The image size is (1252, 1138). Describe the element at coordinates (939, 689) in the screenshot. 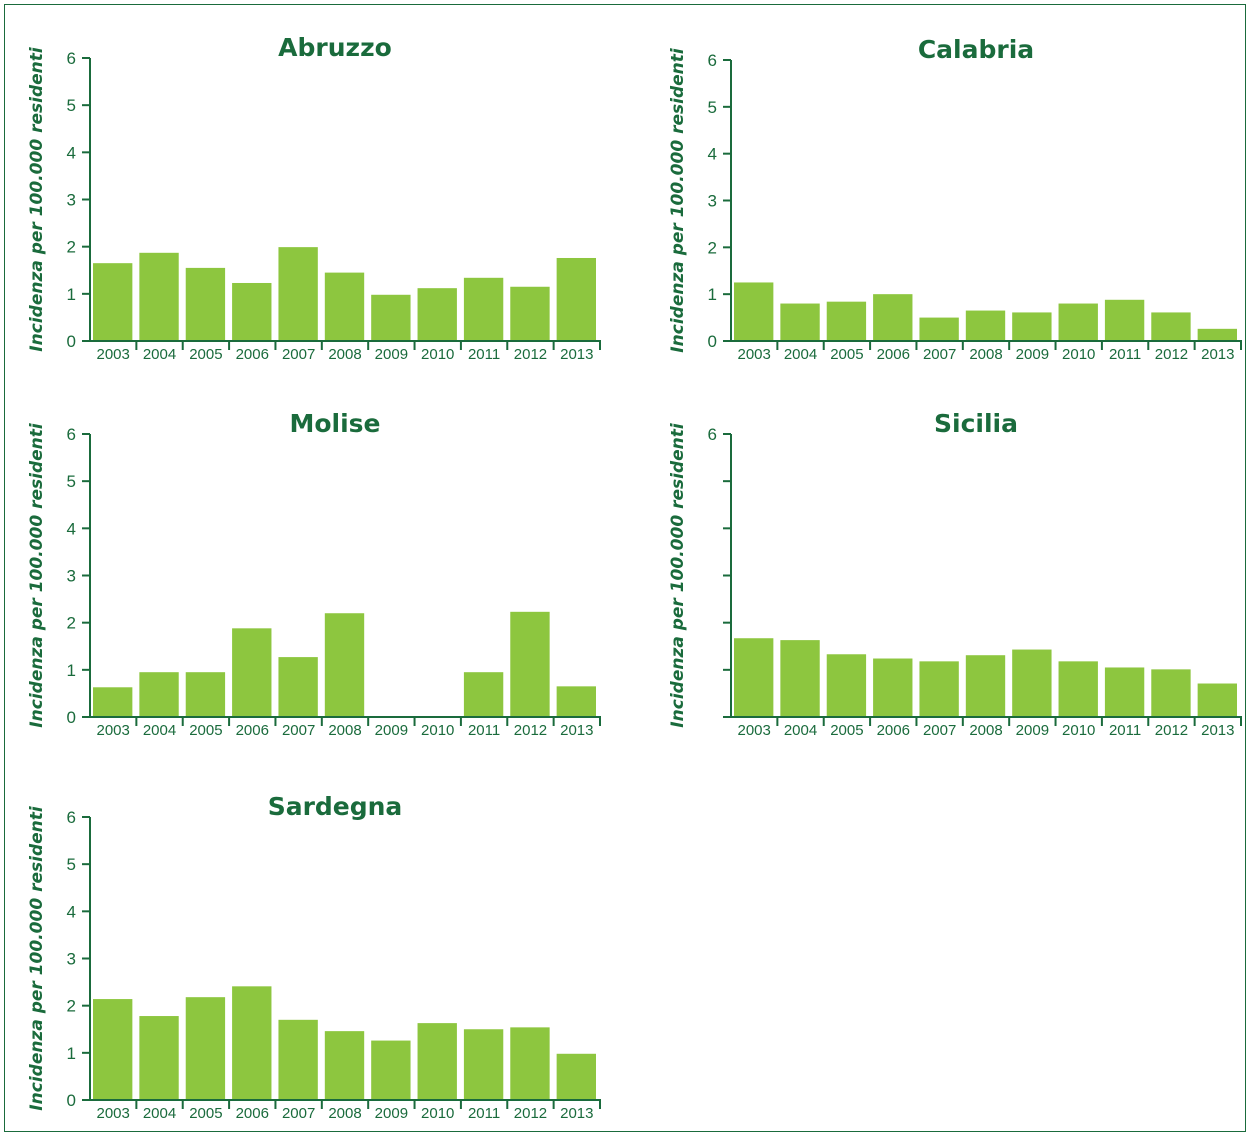

I see `bar-sicilia-2007` at that location.